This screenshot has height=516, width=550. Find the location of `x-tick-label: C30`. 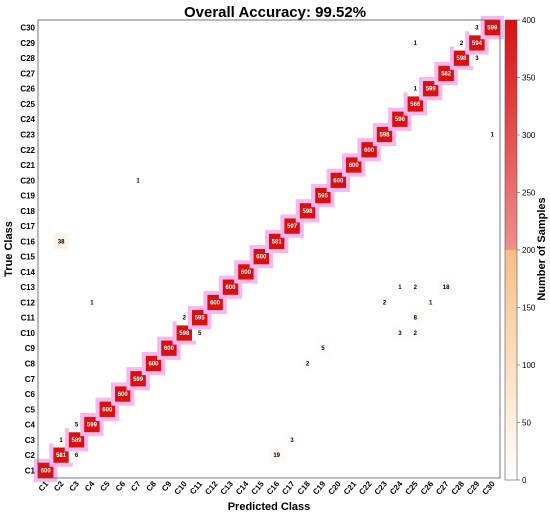

x-tick-label: C30 is located at coordinates (488, 487).